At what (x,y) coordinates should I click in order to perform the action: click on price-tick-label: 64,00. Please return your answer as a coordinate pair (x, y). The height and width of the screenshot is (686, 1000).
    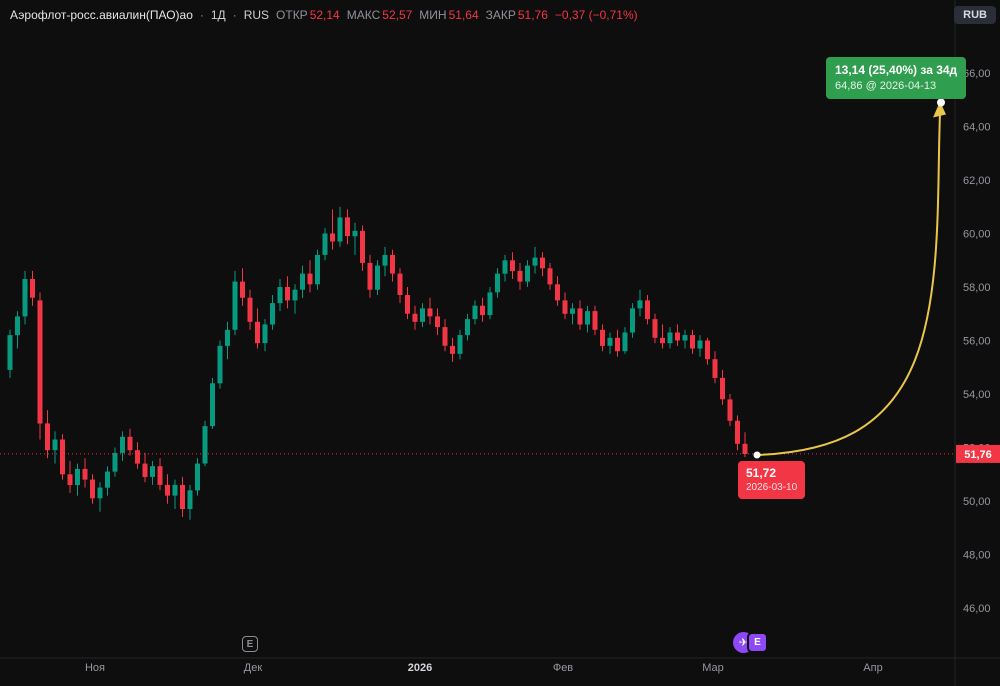
    Looking at the image, I should click on (977, 128).